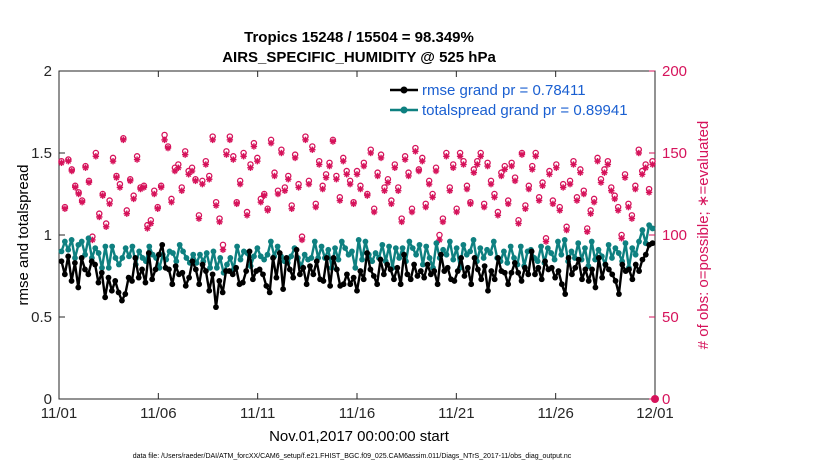  What do you see at coordinates (359, 436) in the screenshot?
I see `x-axis-label: Nov.01,2017 00:00:00 start` at bounding box center [359, 436].